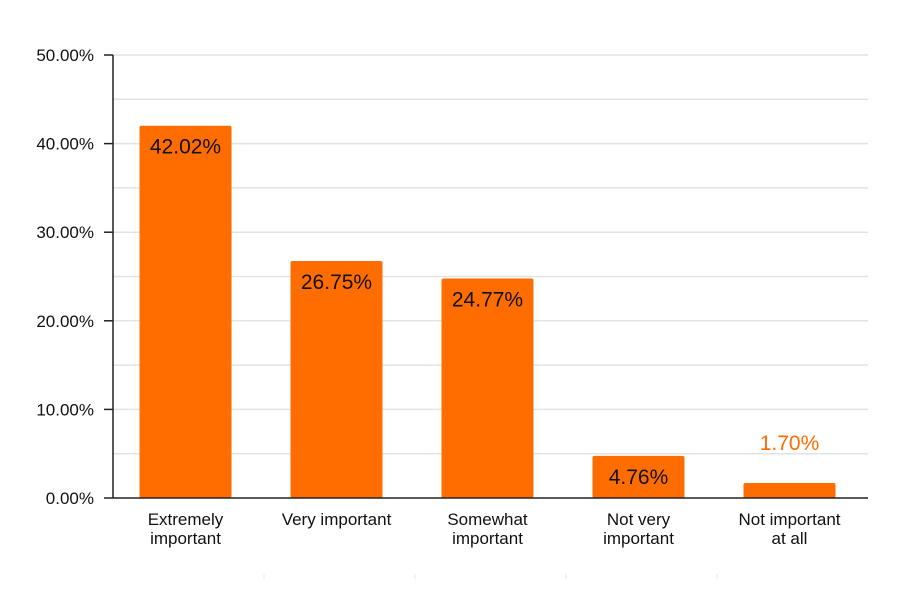  I want to click on data-label: 4.76%, so click(639, 477).